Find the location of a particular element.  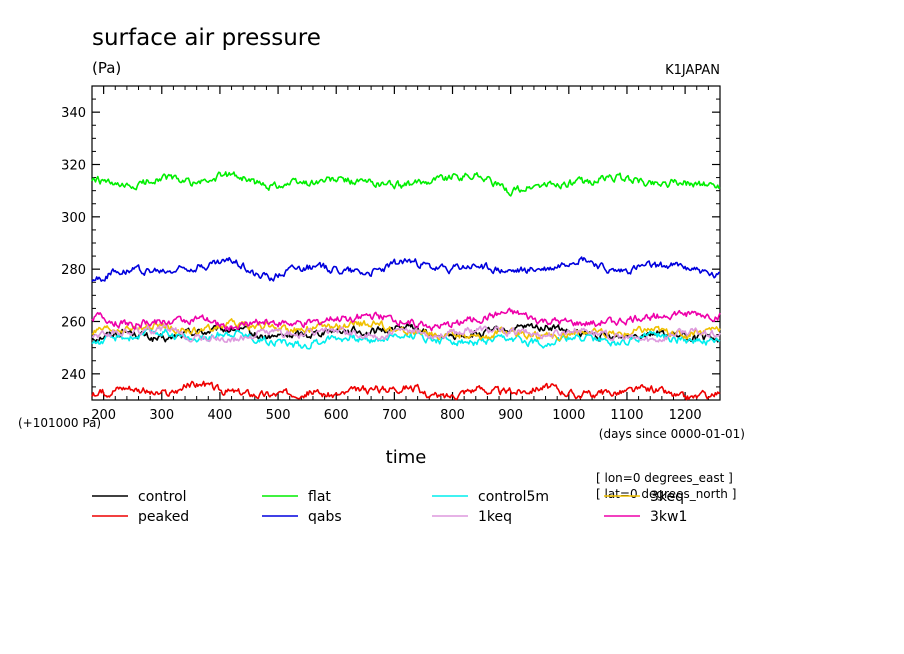

x-tick-label: 1100 is located at coordinates (626, 415).